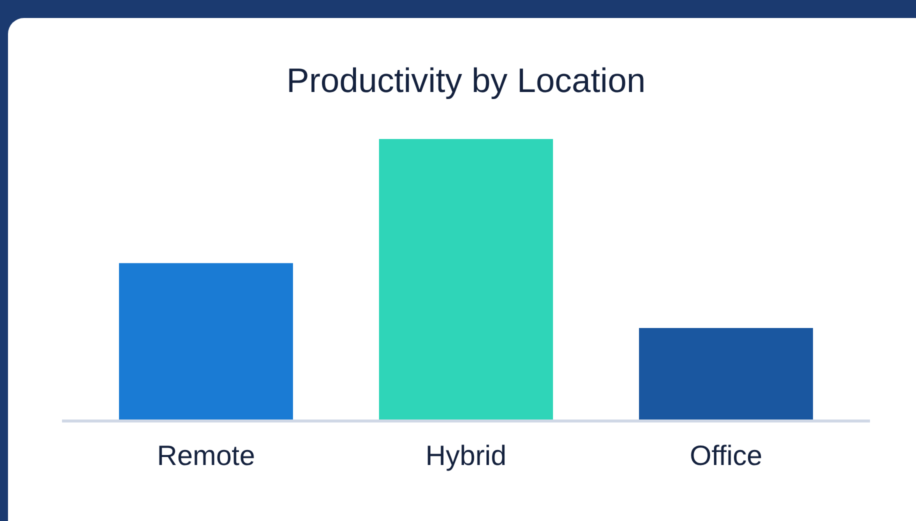  Describe the element at coordinates (726, 455) in the screenshot. I see `x-tick-label: Office` at that location.